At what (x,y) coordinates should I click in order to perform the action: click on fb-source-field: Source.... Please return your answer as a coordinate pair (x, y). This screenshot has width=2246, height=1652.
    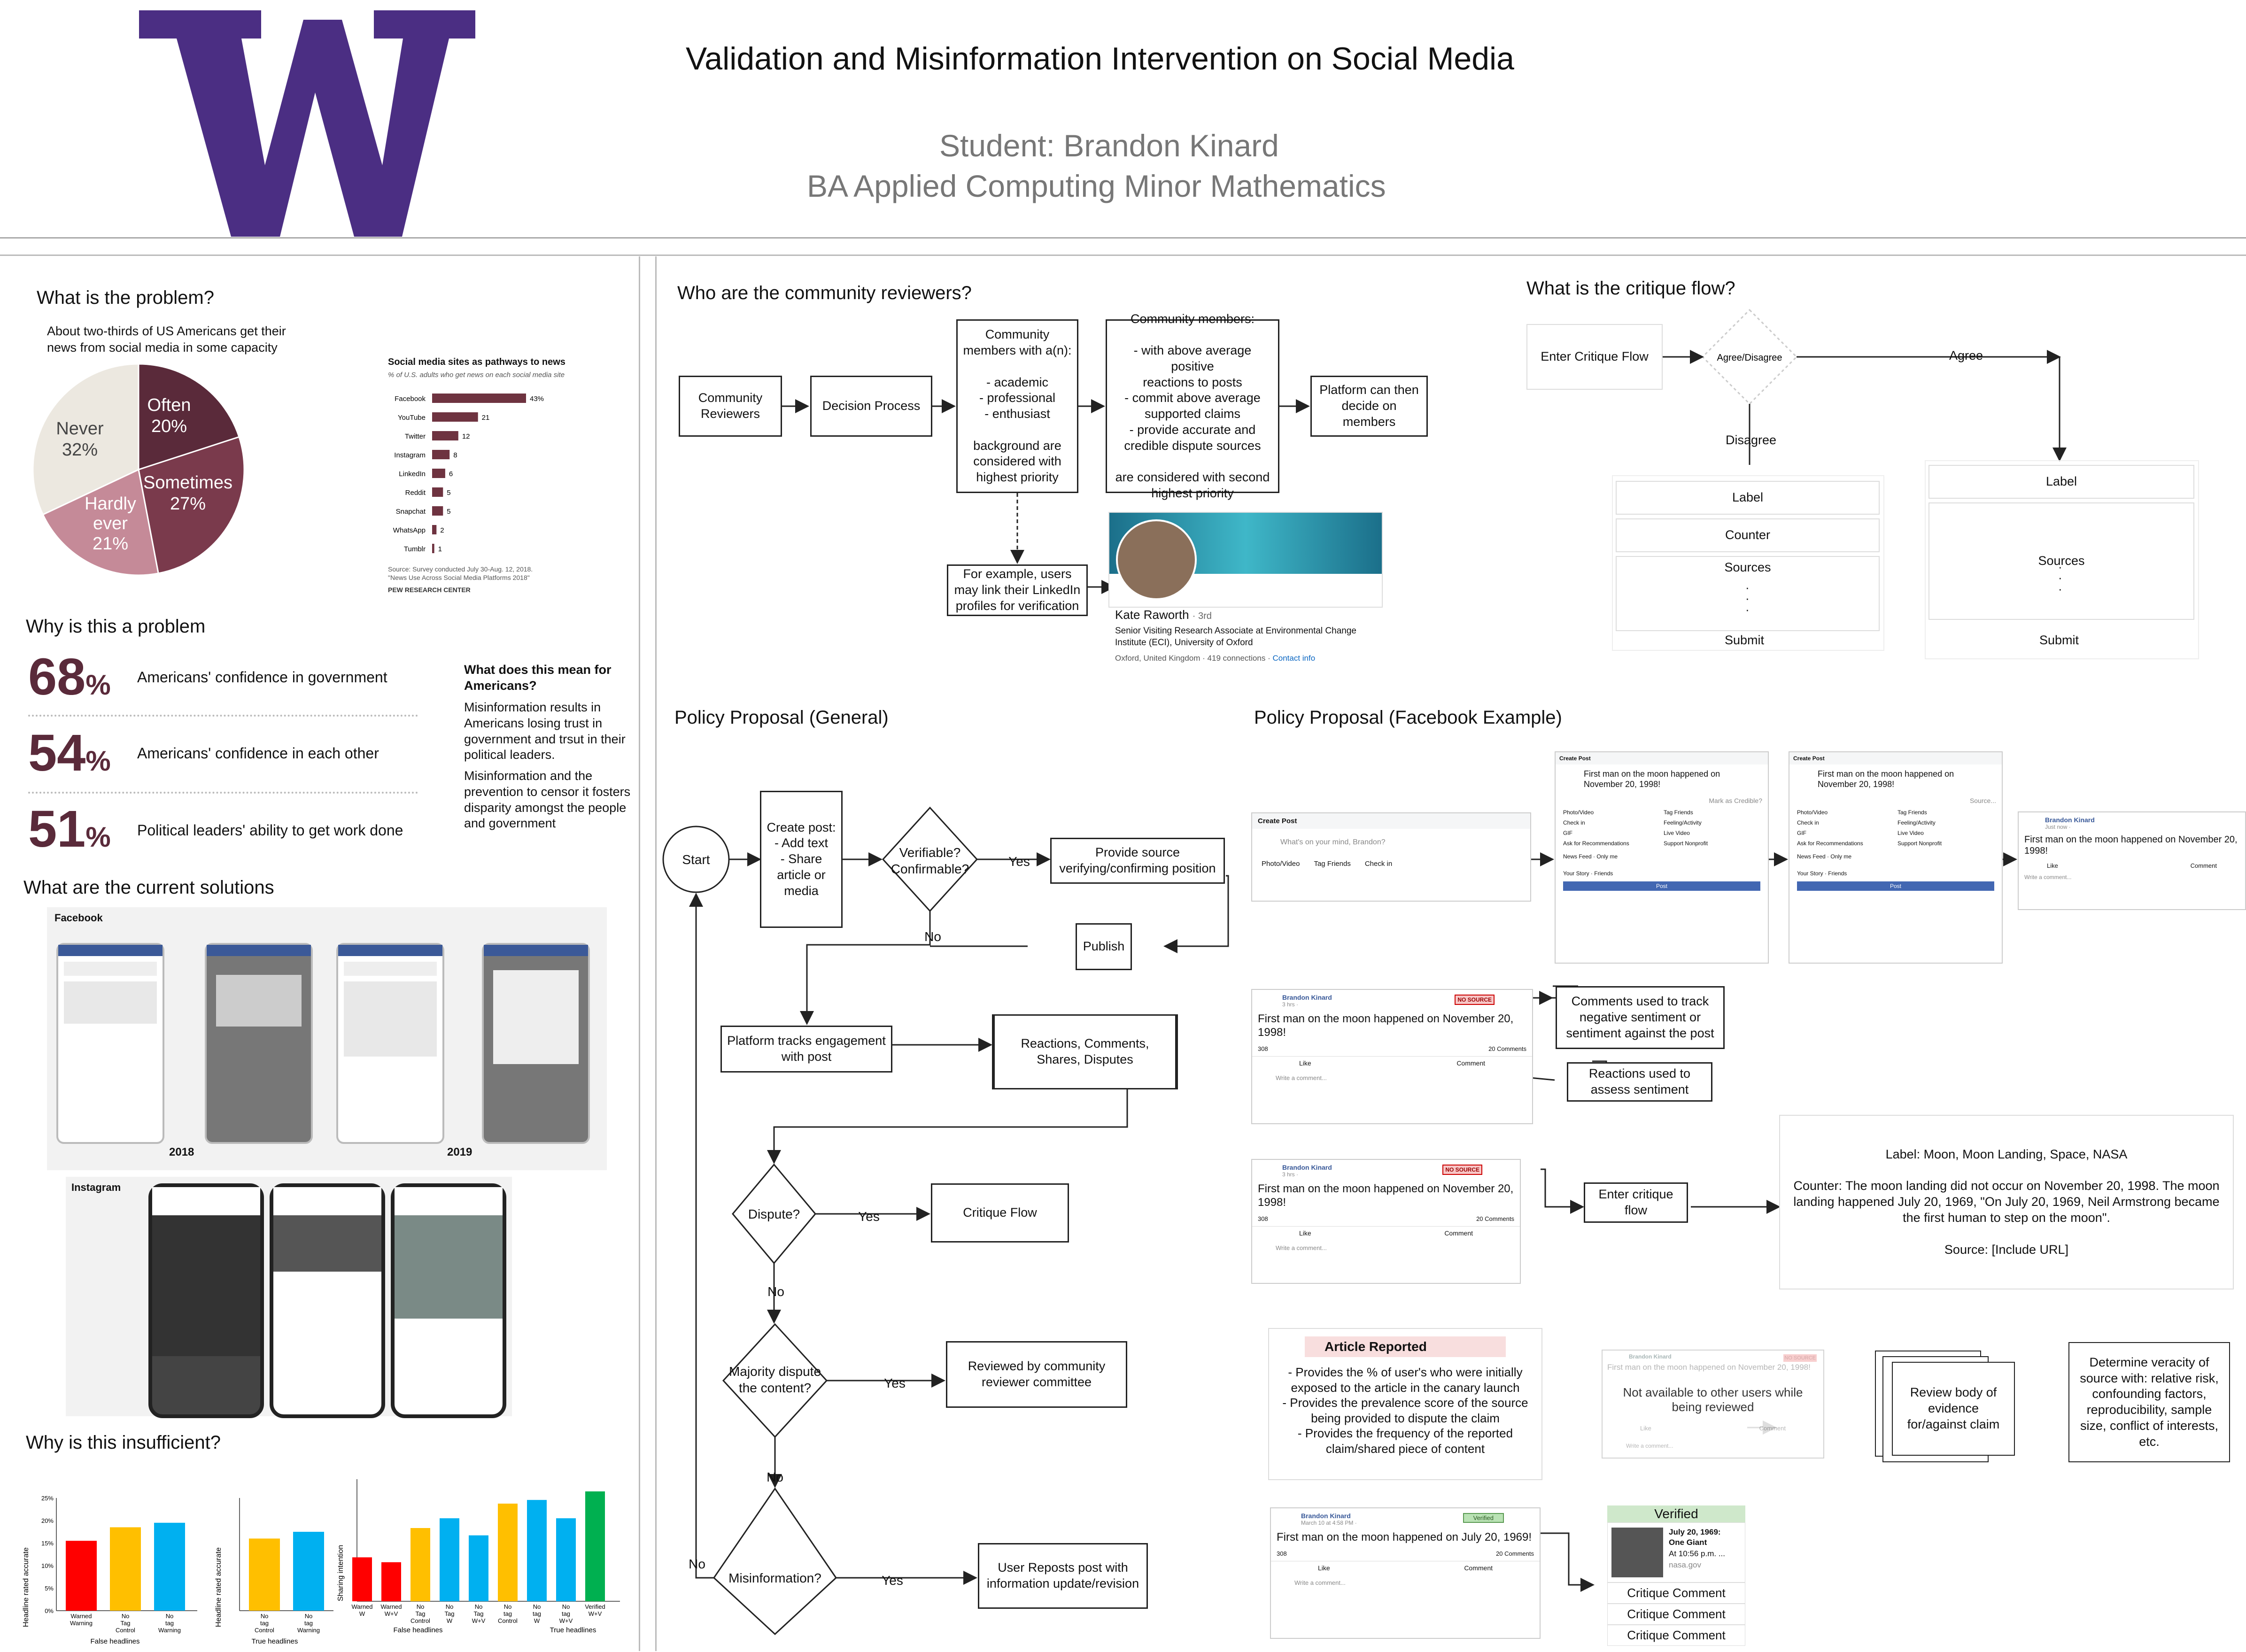
    Looking at the image, I should click on (1982, 801).